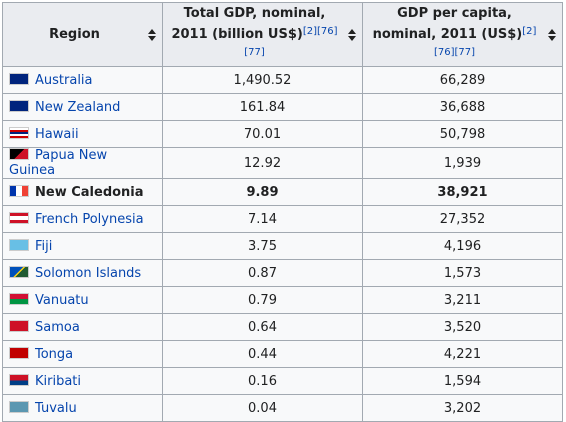  I want to click on region-link: Hawaii, so click(57, 134).